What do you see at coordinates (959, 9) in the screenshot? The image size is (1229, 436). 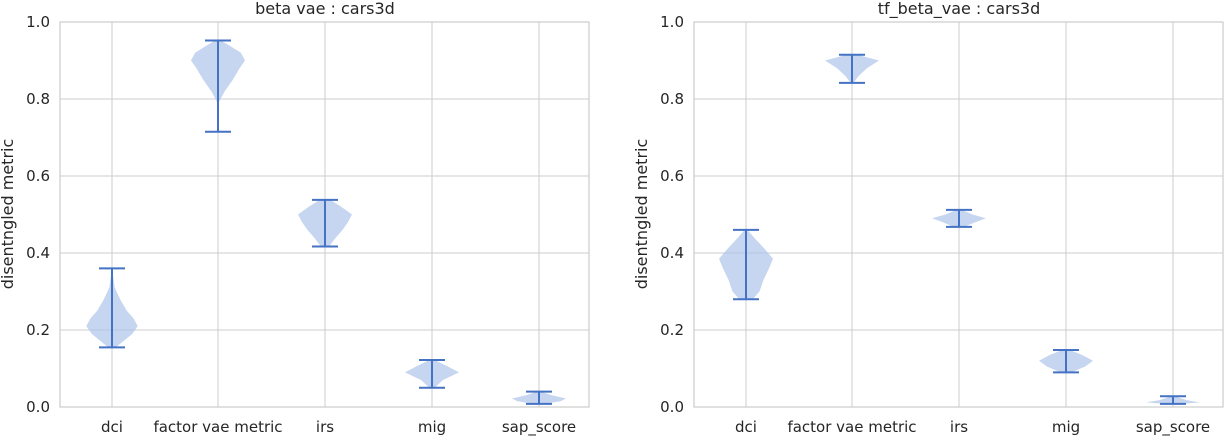 I see `chart-title: tf_beta_vae : cars3d` at bounding box center [959, 9].